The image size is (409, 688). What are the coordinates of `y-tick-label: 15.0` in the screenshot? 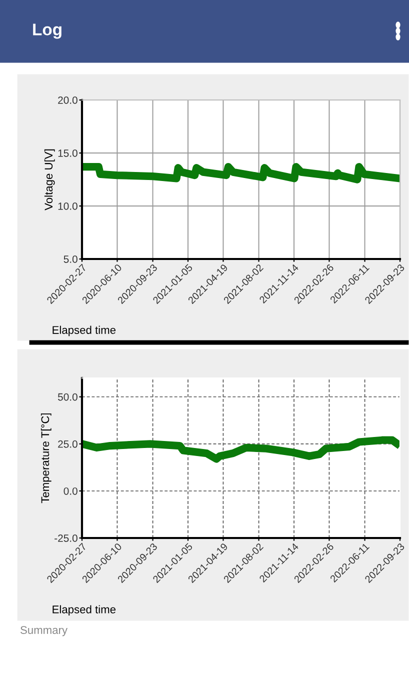 It's located at (68, 153).